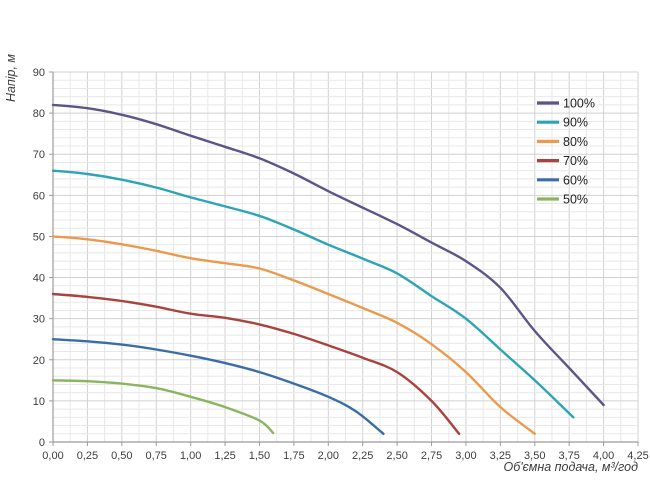 The image size is (650, 487). What do you see at coordinates (52, 456) in the screenshot?
I see `x-tick-label: 0,00` at bounding box center [52, 456].